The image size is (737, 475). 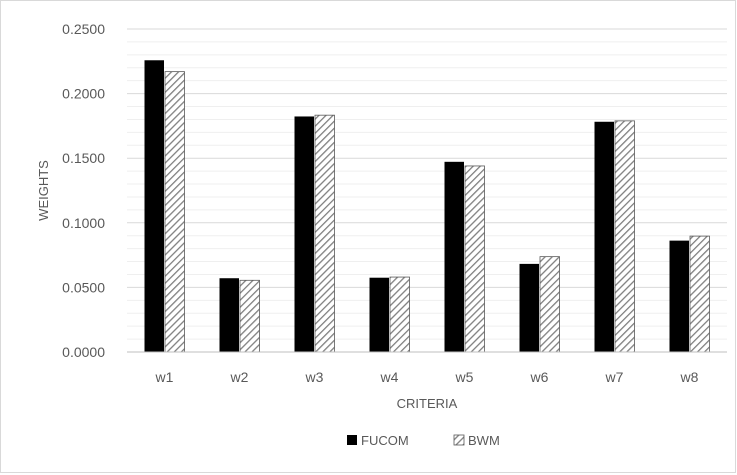 I want to click on bar-bwm-w5, so click(x=474, y=259).